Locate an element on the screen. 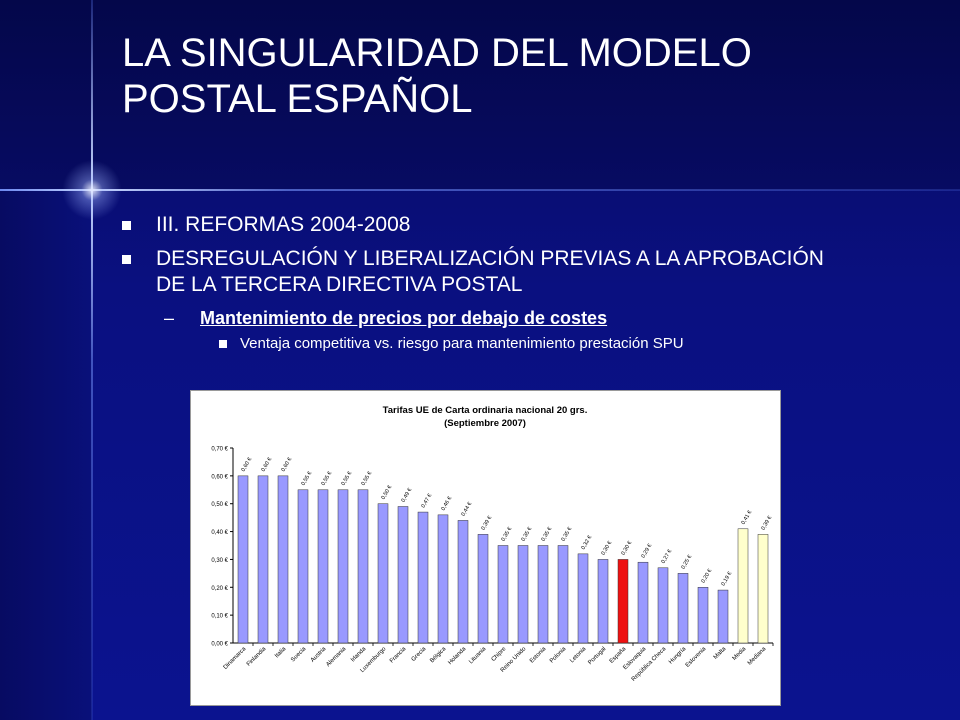 The width and height of the screenshot is (960, 720). category-label: Malta is located at coordinates (720, 653).